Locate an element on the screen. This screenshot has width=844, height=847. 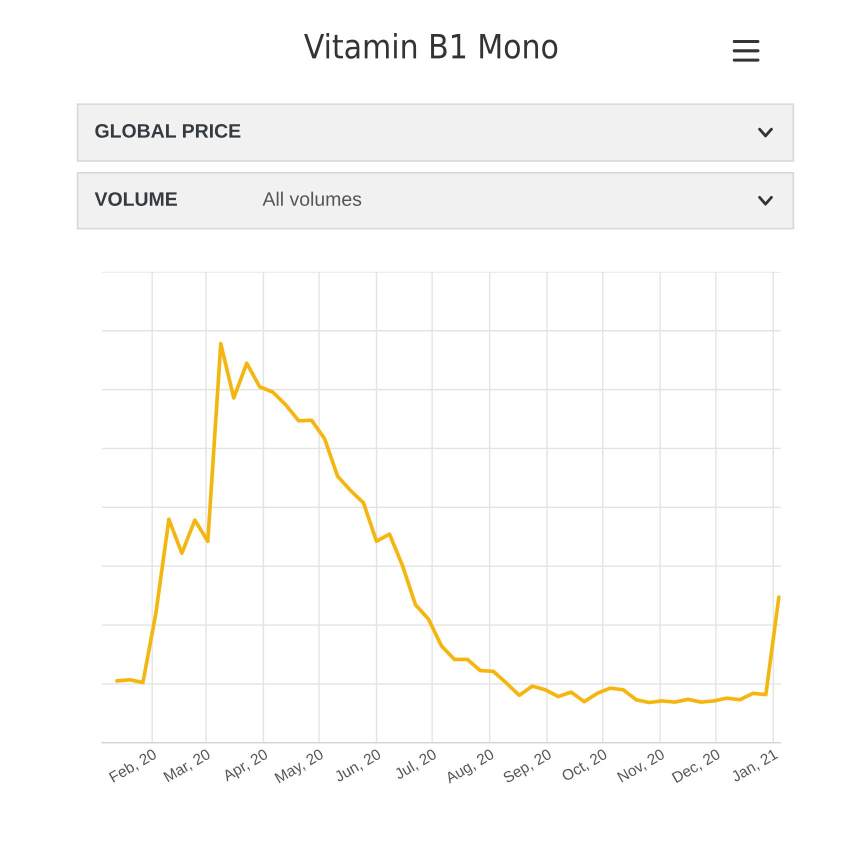
x-tick-label: Sep, 20 is located at coordinates (528, 767).